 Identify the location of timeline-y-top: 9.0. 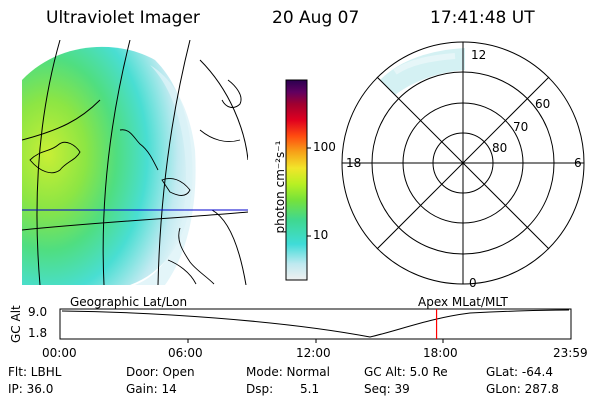
(38, 312).